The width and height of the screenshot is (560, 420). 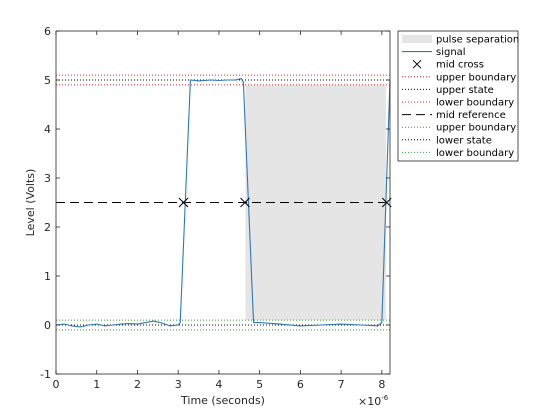 I want to click on x-tick-label: 0, so click(x=56, y=384).